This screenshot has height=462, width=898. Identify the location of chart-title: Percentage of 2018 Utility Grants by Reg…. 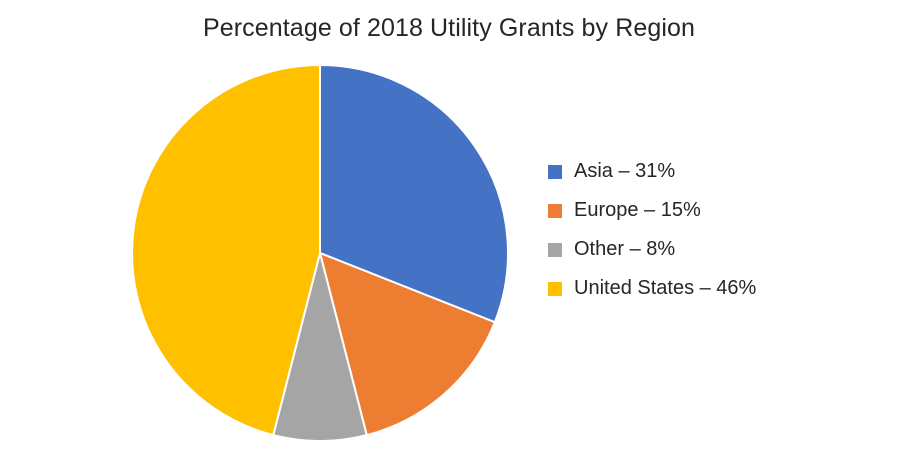
(449, 28).